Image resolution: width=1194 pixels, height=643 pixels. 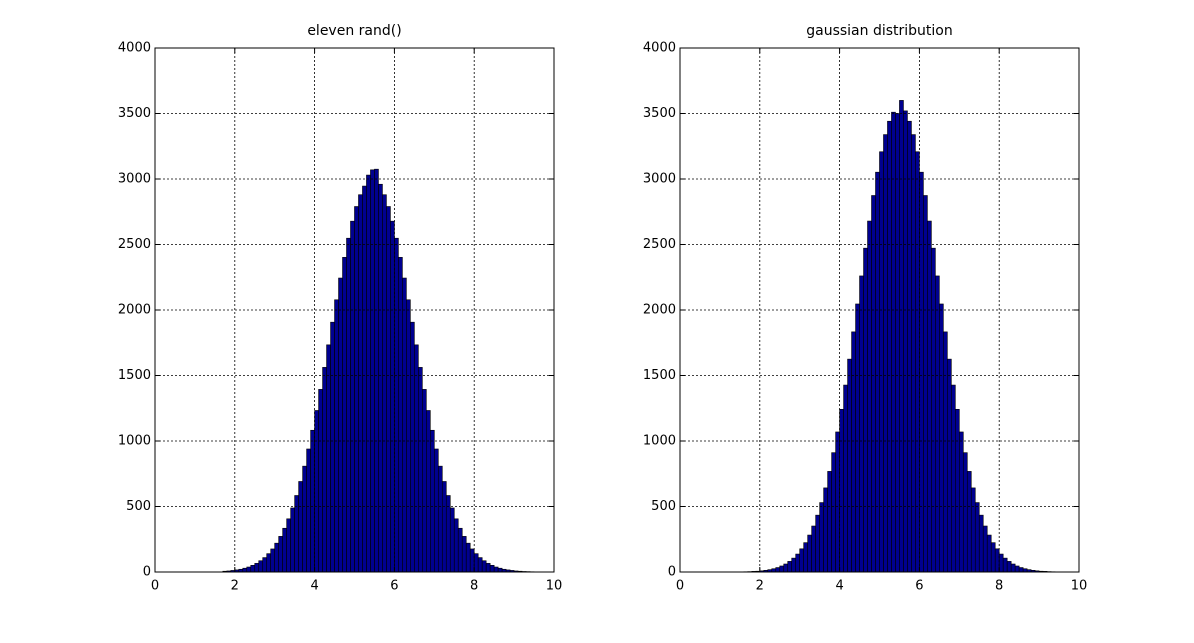 What do you see at coordinates (672, 572) in the screenshot?
I see `y-tick-label: 0` at bounding box center [672, 572].